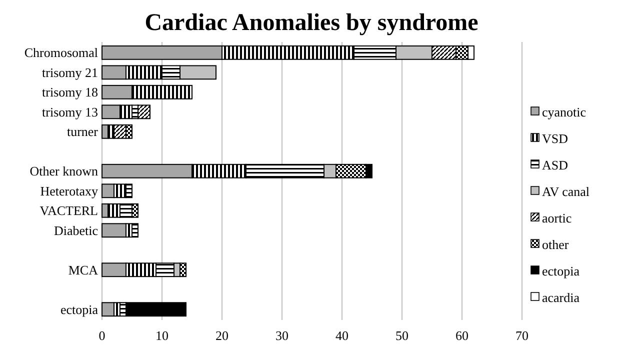  What do you see at coordinates (342, 335) in the screenshot?
I see `x-tick-label: 40` at bounding box center [342, 335].